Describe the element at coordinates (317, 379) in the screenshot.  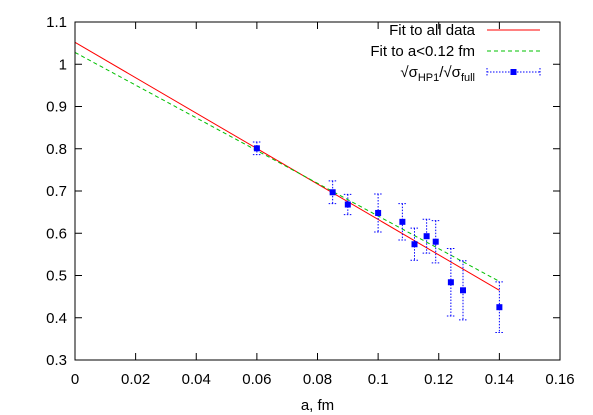
I see `x-tick-label: 0.08` at that location.